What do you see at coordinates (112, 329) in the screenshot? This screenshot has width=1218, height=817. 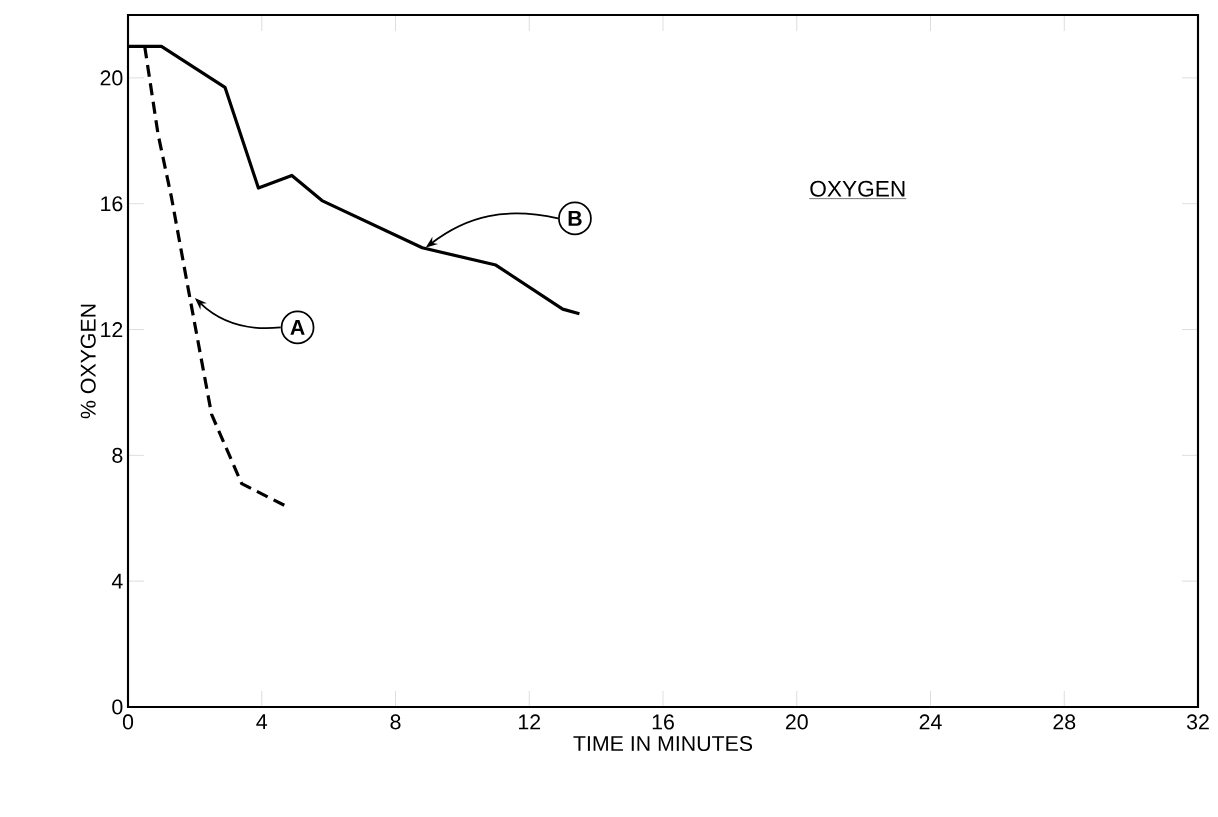 I see `y-tick-label: 12` at bounding box center [112, 329].